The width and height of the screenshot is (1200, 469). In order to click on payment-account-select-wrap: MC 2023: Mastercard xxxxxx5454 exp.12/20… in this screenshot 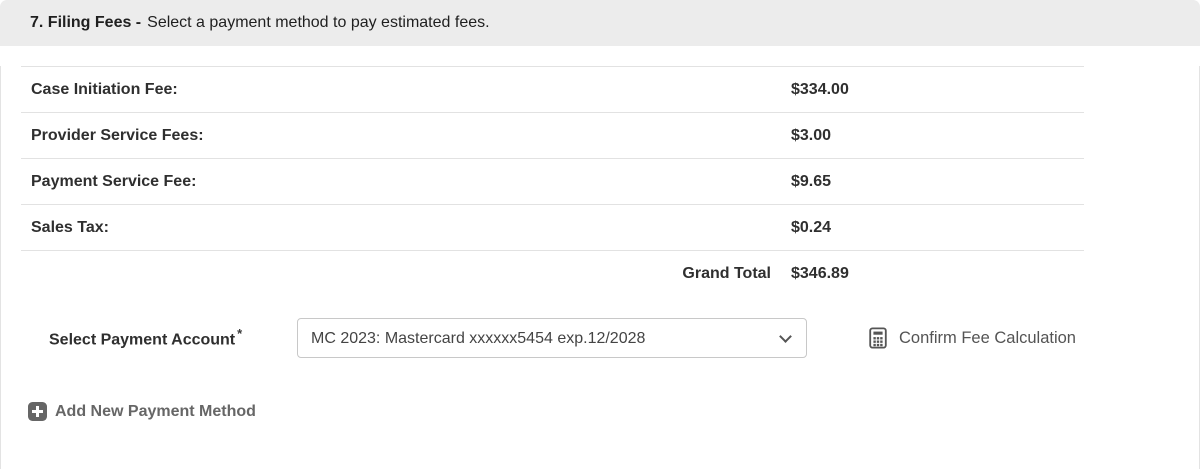, I will do `click(552, 338)`.